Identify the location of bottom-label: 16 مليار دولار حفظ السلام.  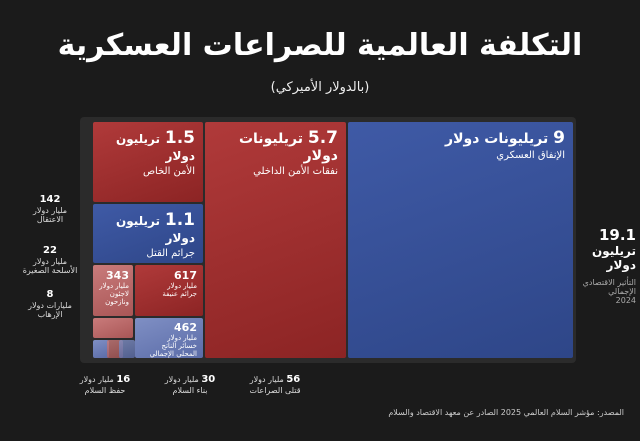
(105, 384).